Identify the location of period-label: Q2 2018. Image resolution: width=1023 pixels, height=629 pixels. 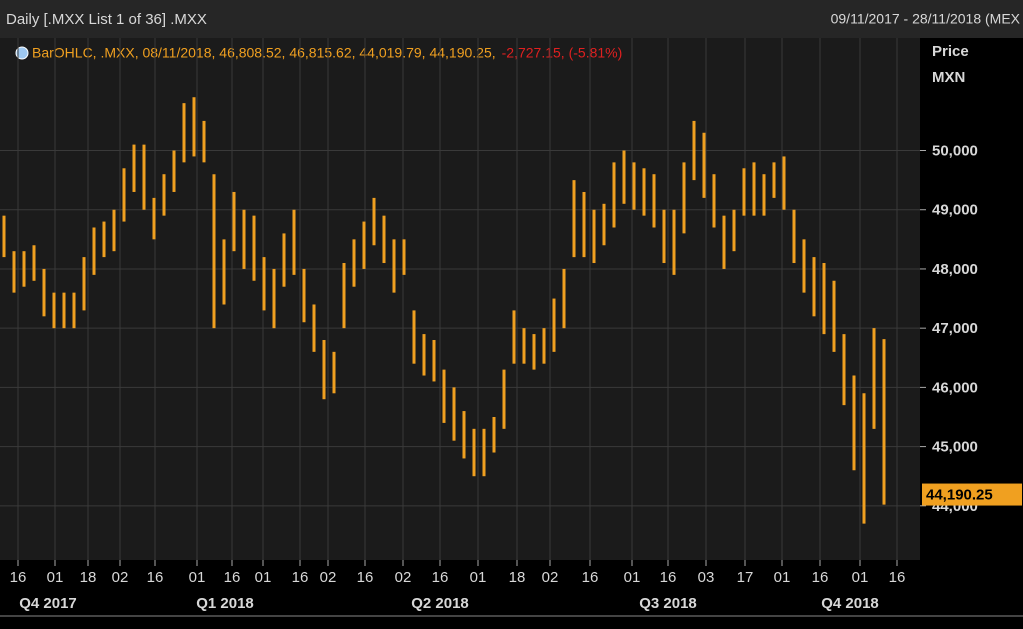
(440, 603).